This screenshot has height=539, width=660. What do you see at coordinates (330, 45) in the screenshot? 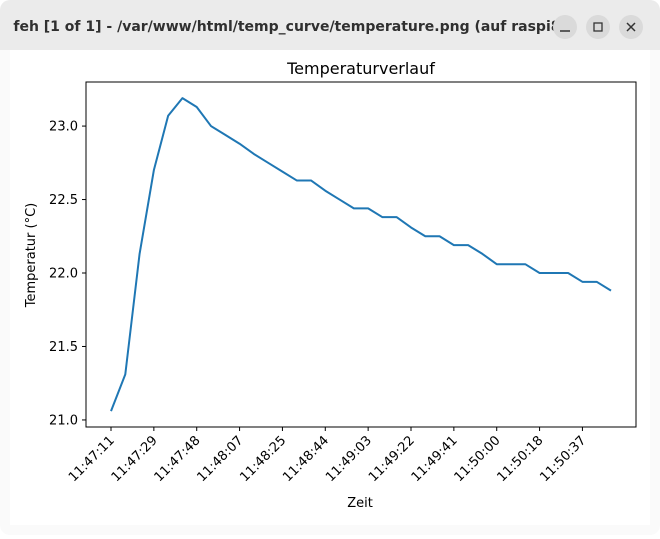
I see `title-bar-bottom` at bounding box center [330, 45].